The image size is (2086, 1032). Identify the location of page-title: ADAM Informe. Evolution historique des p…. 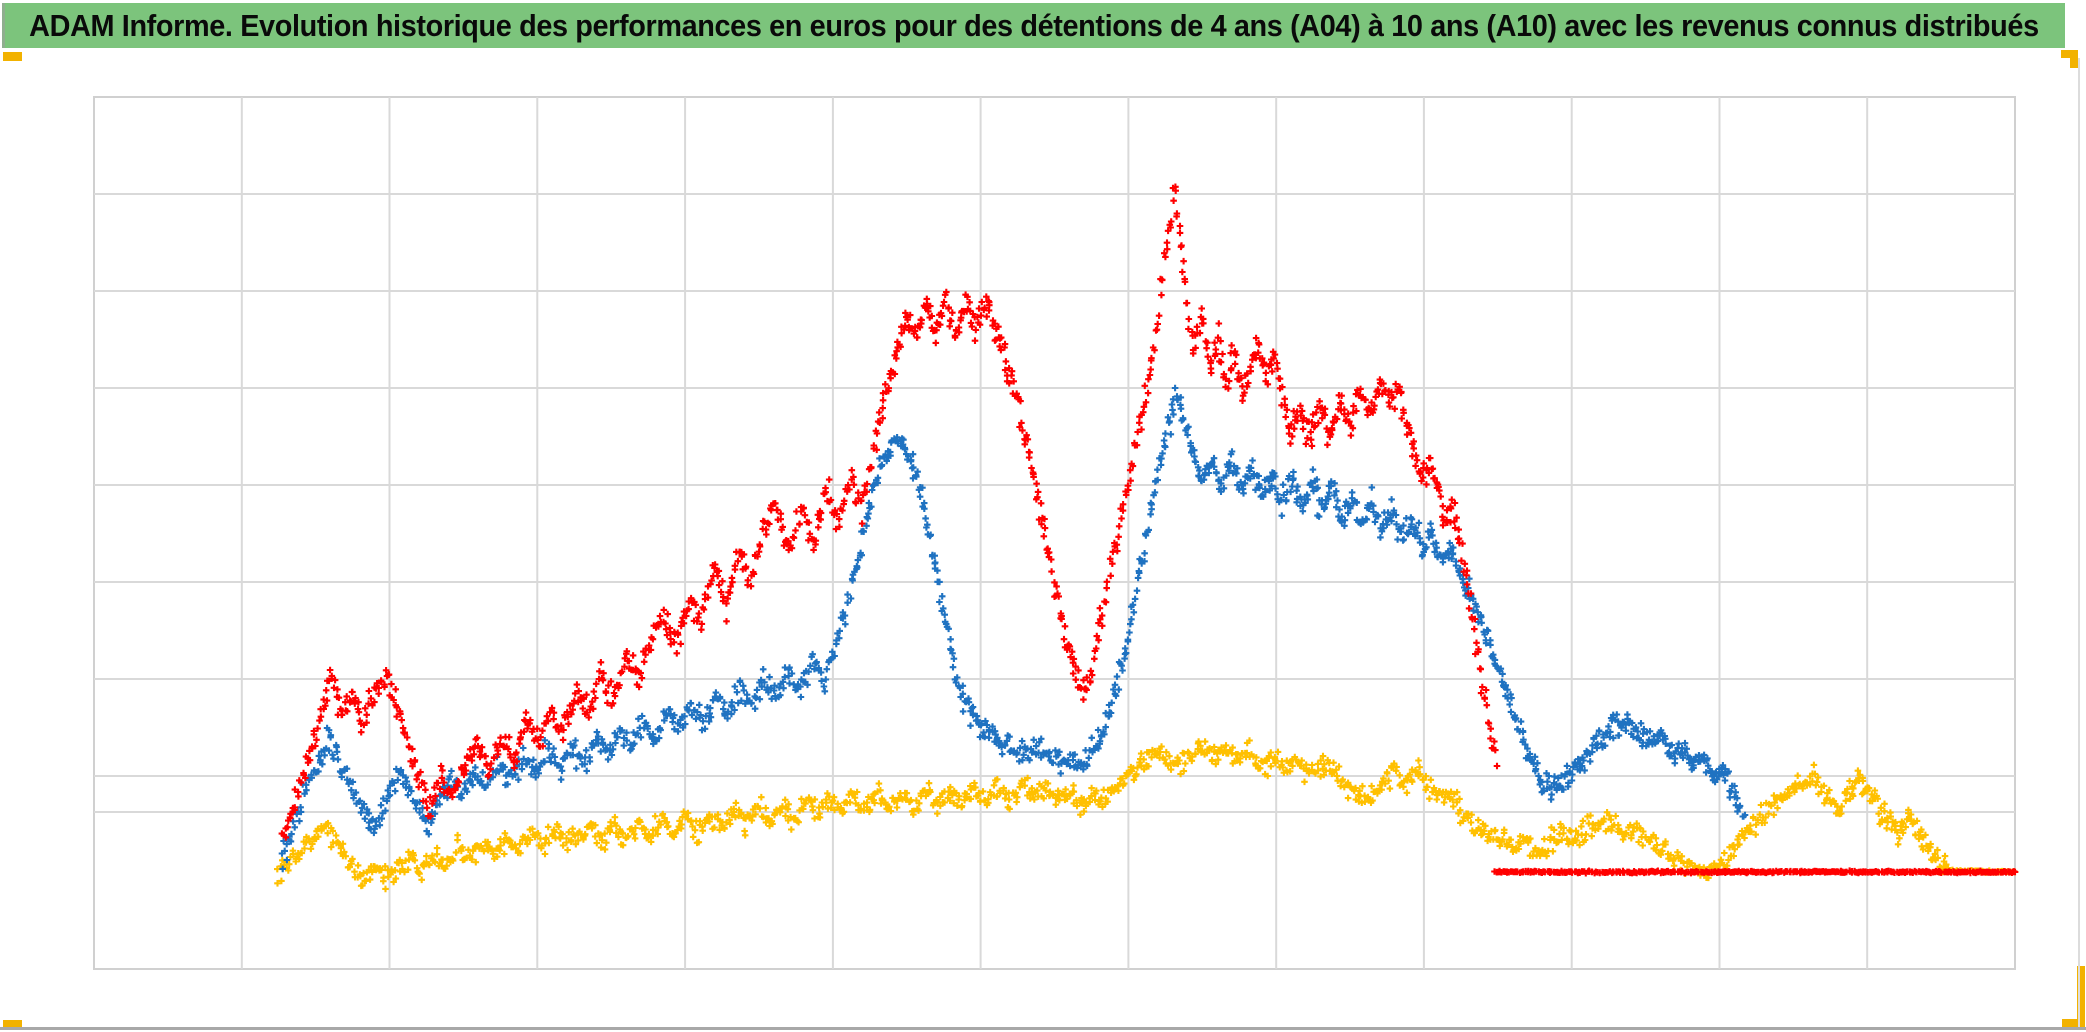
(1034, 25).